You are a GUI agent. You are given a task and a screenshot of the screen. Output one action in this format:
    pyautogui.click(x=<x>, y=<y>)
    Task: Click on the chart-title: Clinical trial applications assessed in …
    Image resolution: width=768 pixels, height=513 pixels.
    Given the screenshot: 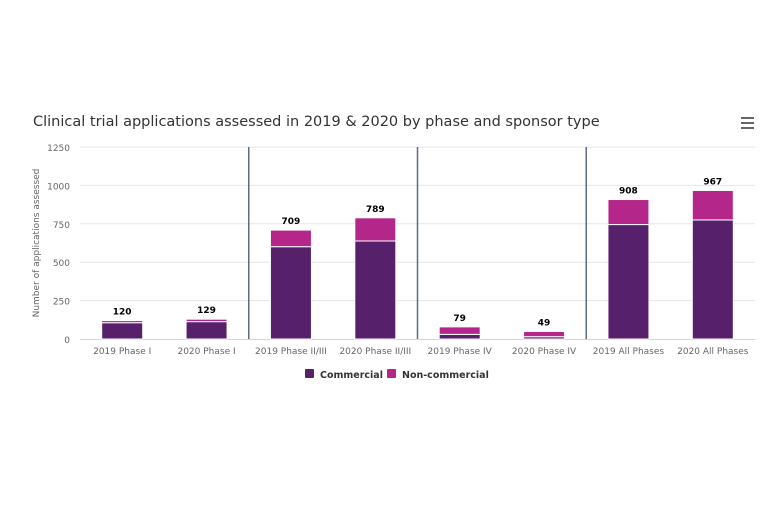 What is the action you would take?
    pyautogui.click(x=316, y=122)
    